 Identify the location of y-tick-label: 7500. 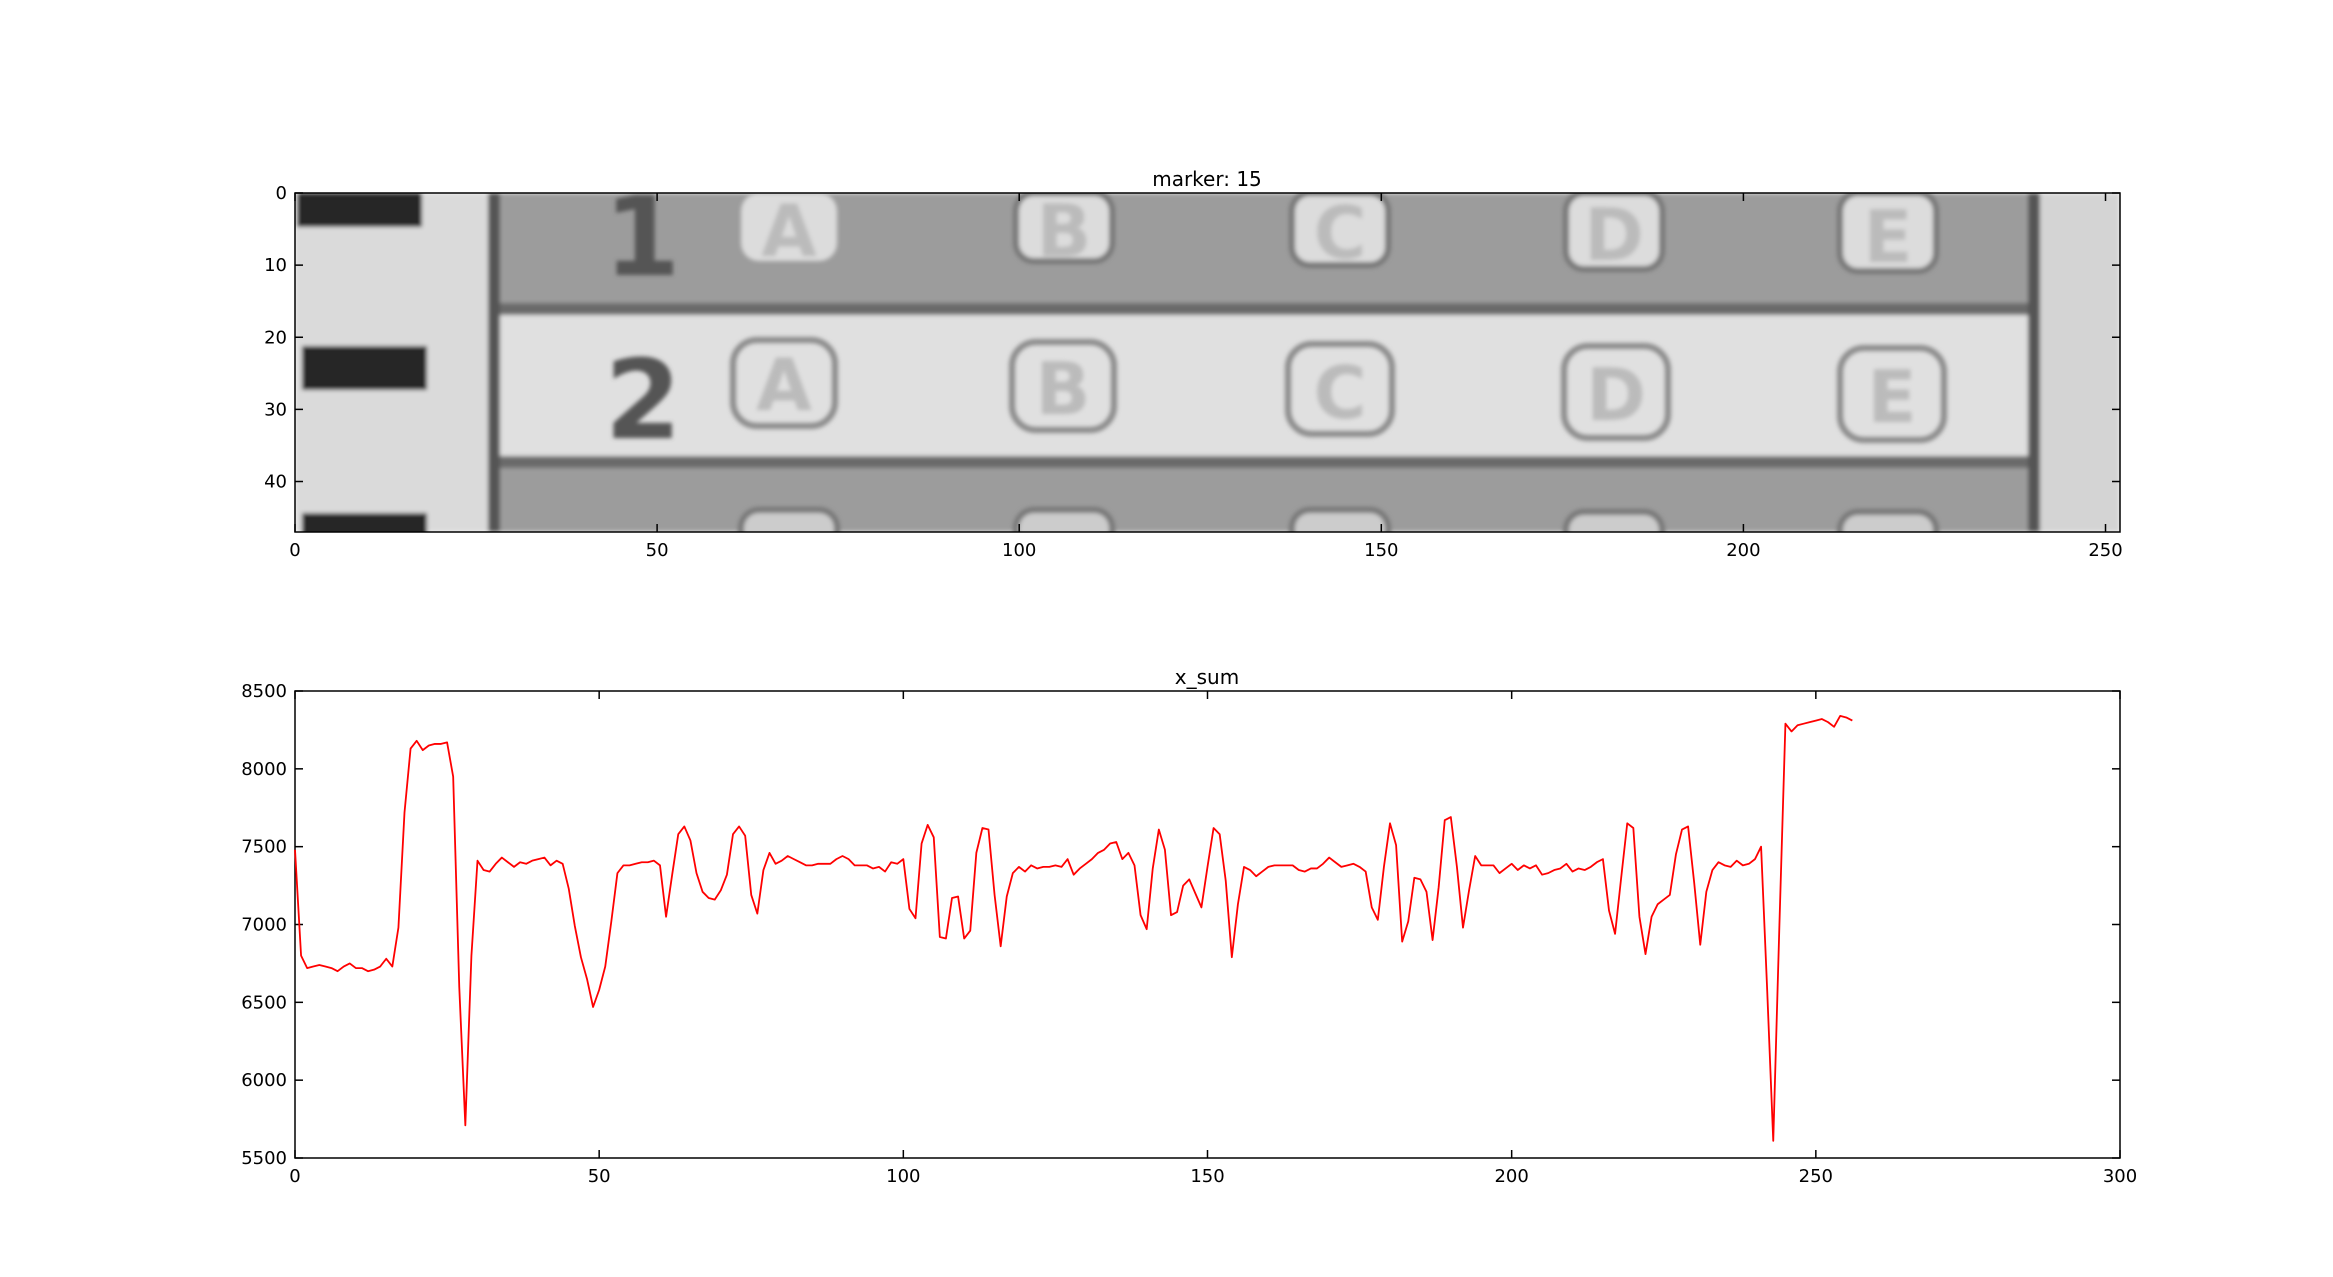
(264, 847).